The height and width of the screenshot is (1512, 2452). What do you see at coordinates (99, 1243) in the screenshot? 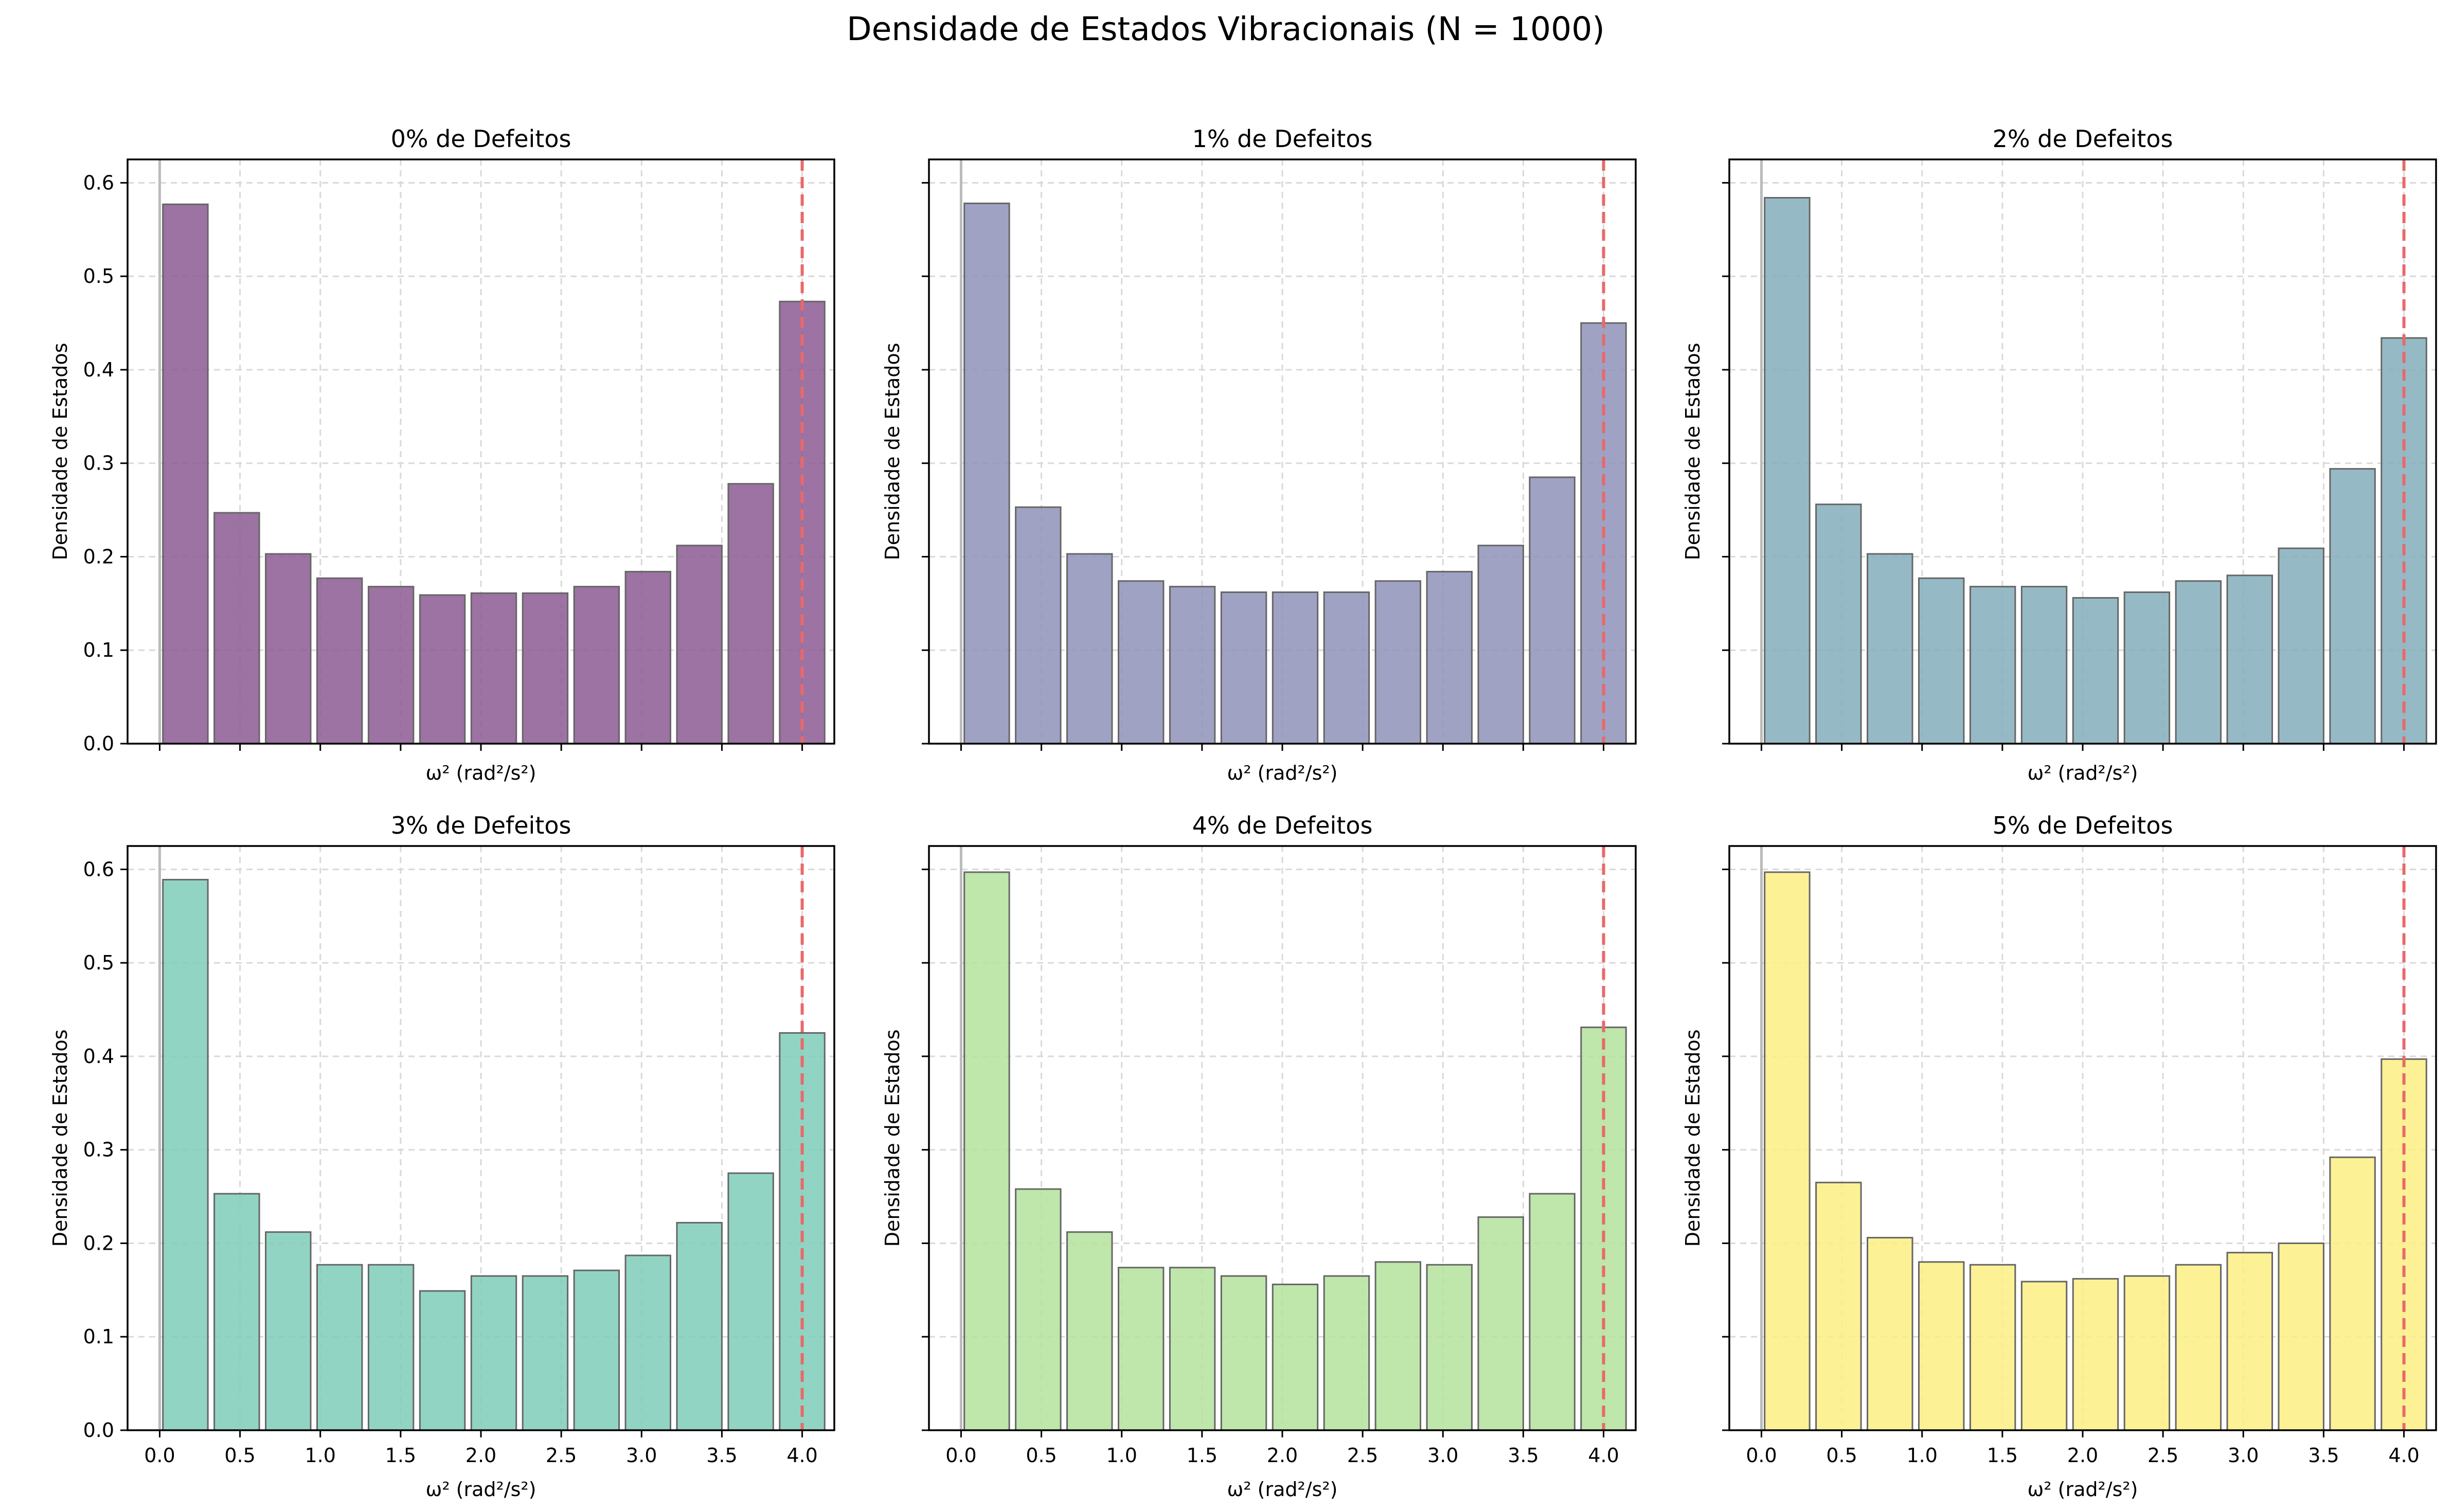
I see `y-tick-label: 0.2` at bounding box center [99, 1243].